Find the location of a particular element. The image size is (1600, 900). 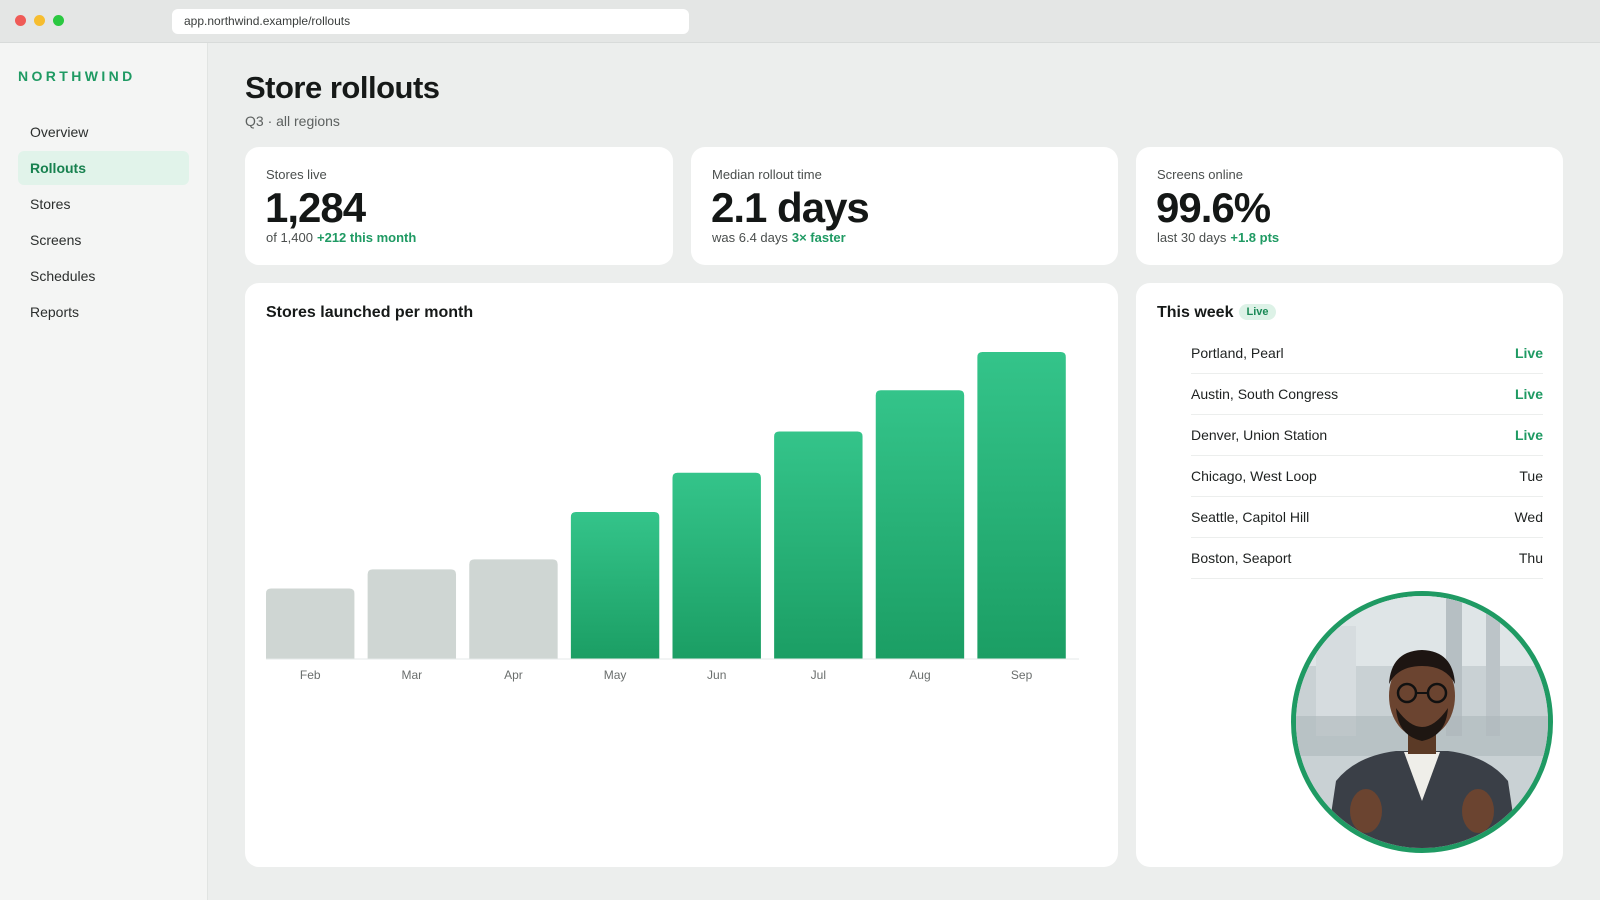

x-tick-label: Apr is located at coordinates (513, 675).